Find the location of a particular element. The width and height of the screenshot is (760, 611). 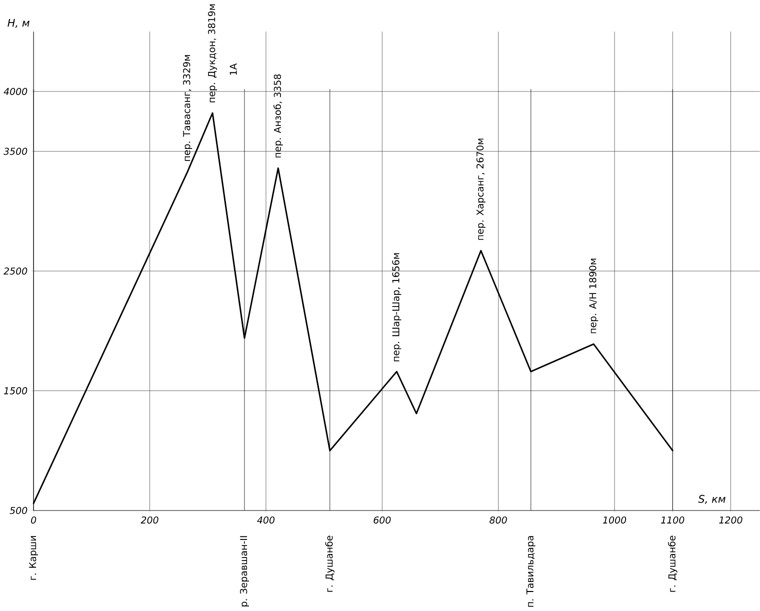

ref-line-label: п. Тавильдара is located at coordinates (531, 571).